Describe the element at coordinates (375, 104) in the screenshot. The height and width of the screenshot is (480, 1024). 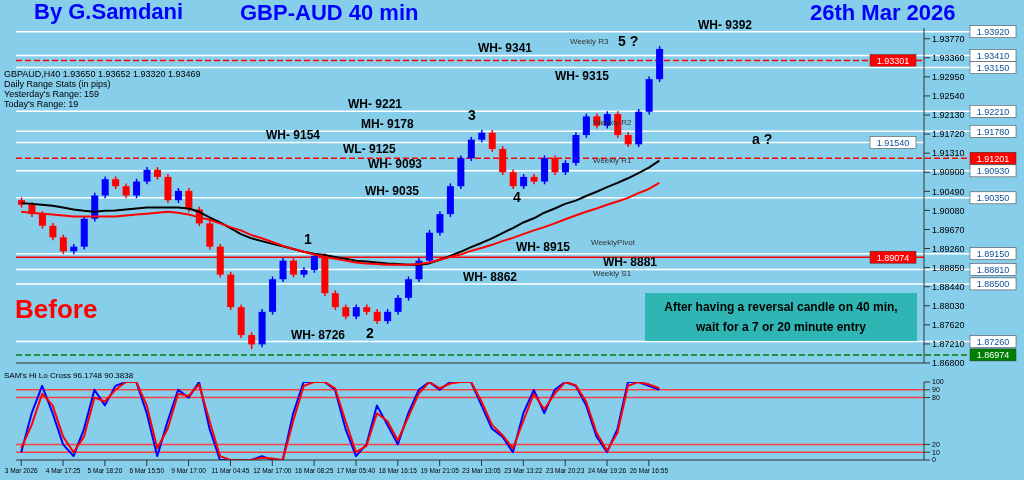
I see `annotation: WH- 9221` at that location.